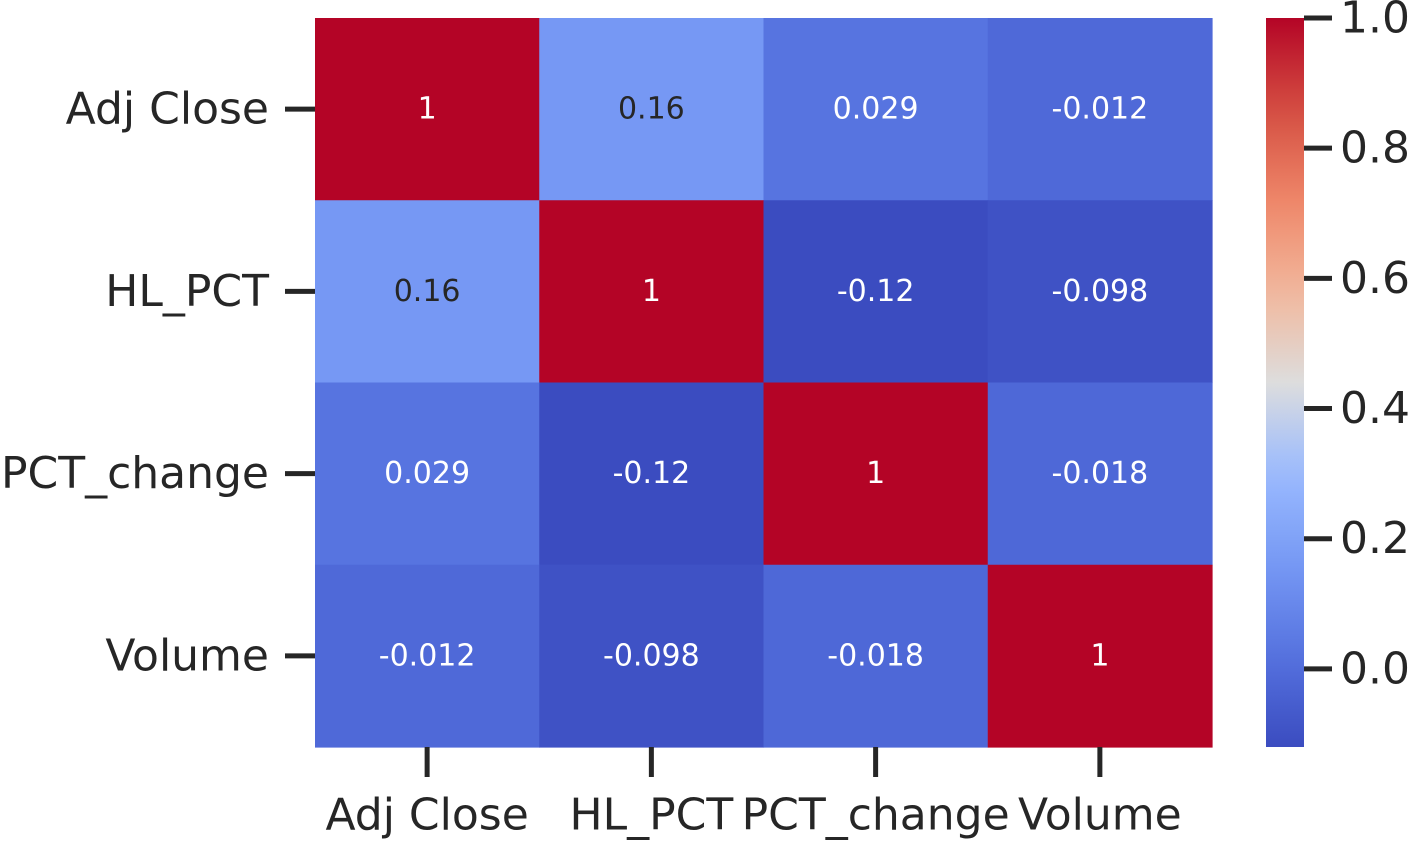  What do you see at coordinates (187, 291) in the screenshot?
I see `row-label: HL_PCT` at bounding box center [187, 291].